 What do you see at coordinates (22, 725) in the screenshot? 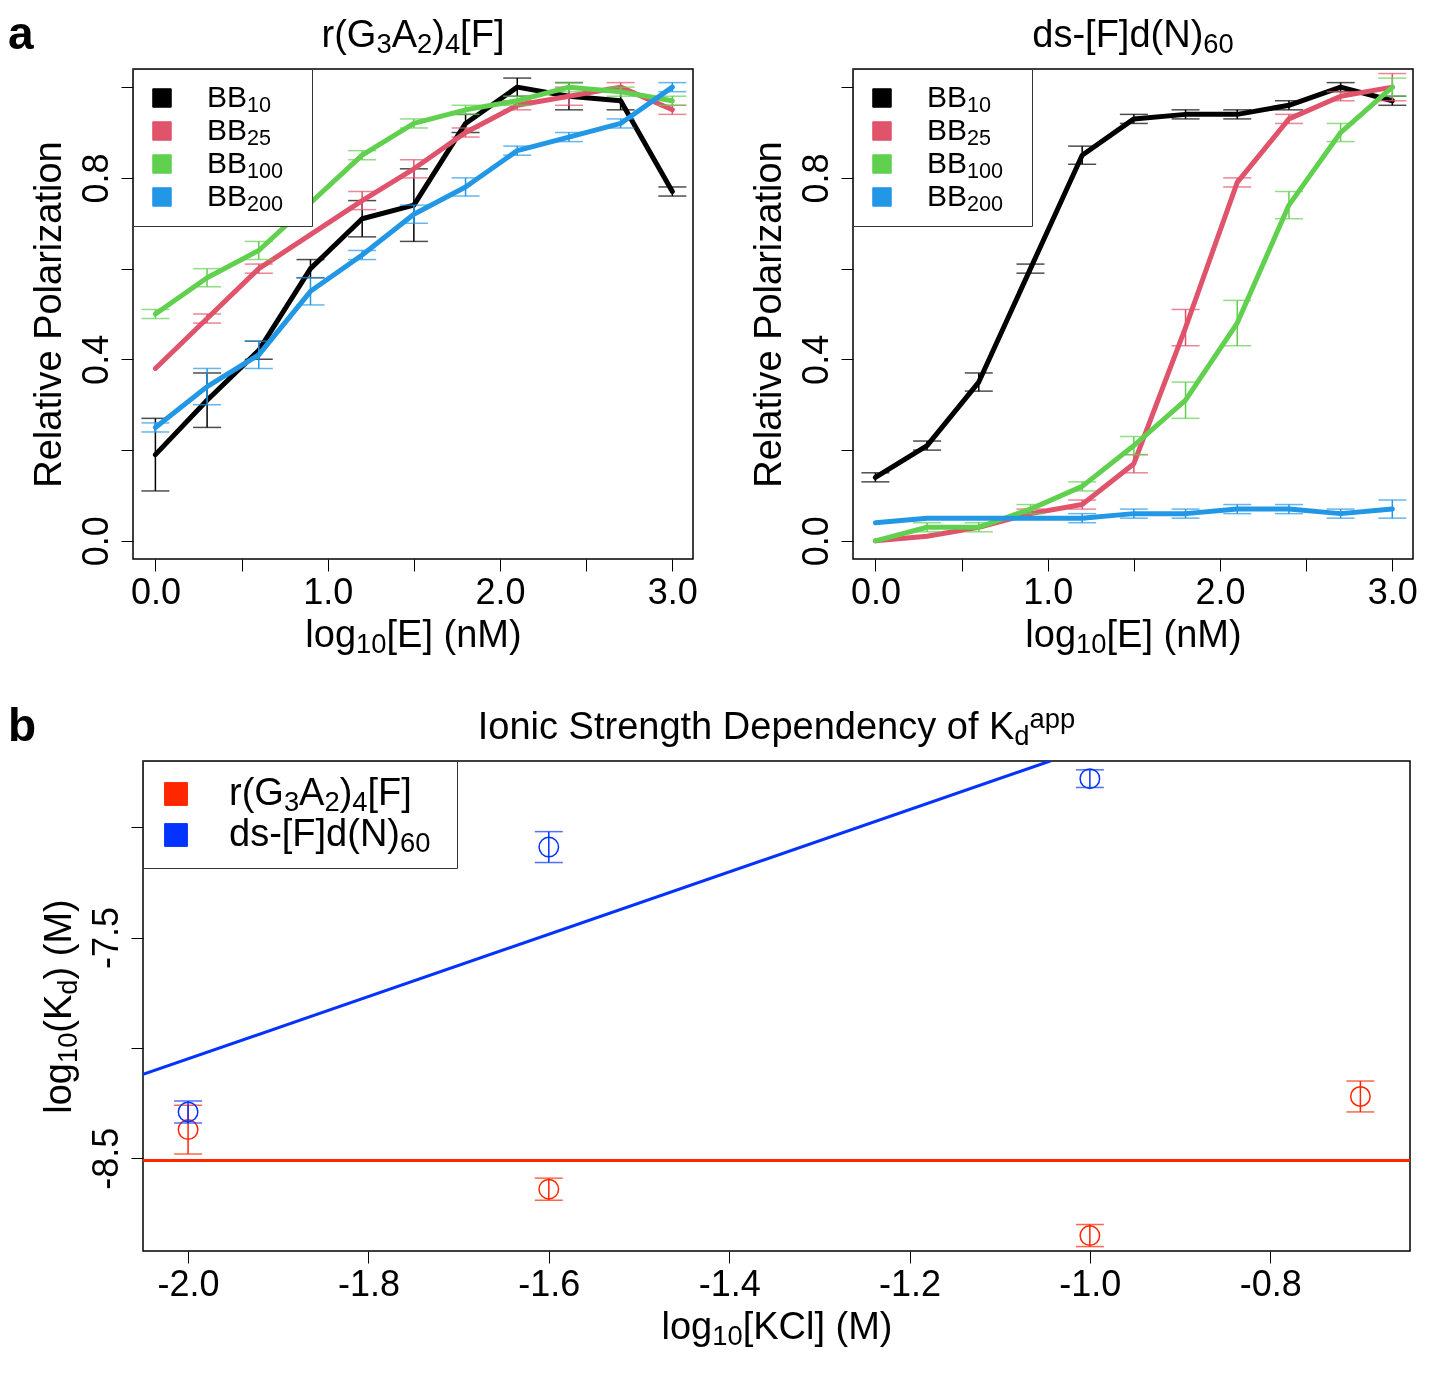
I see `text: b` at bounding box center [22, 725].